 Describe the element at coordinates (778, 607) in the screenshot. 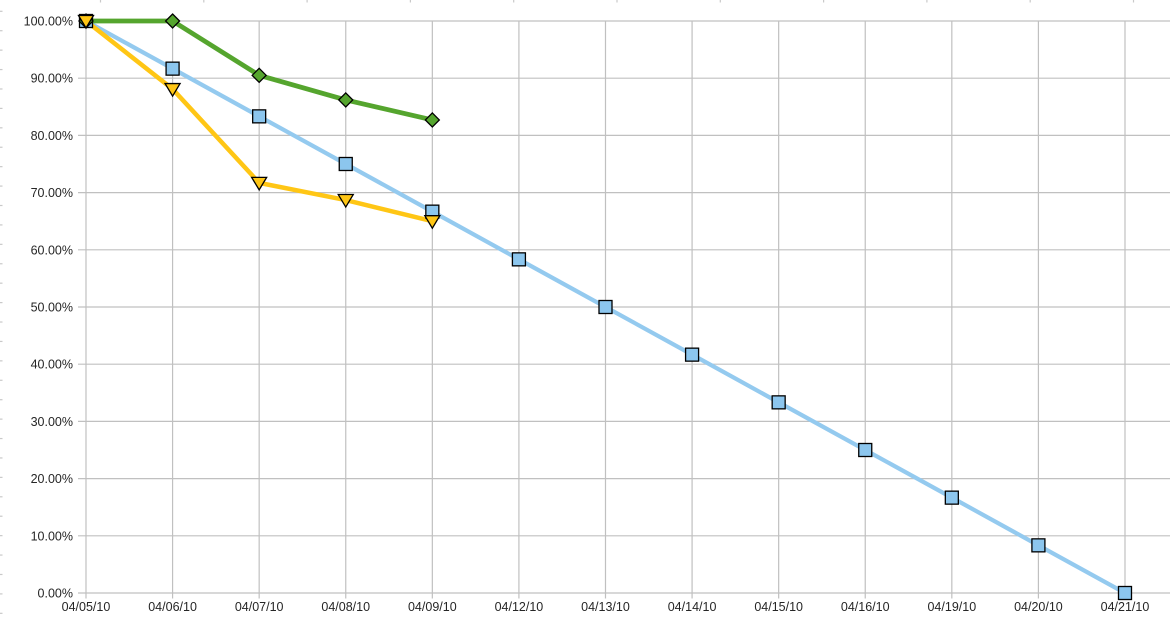

I see `x-axis-tick-label: 04/15/10` at that location.